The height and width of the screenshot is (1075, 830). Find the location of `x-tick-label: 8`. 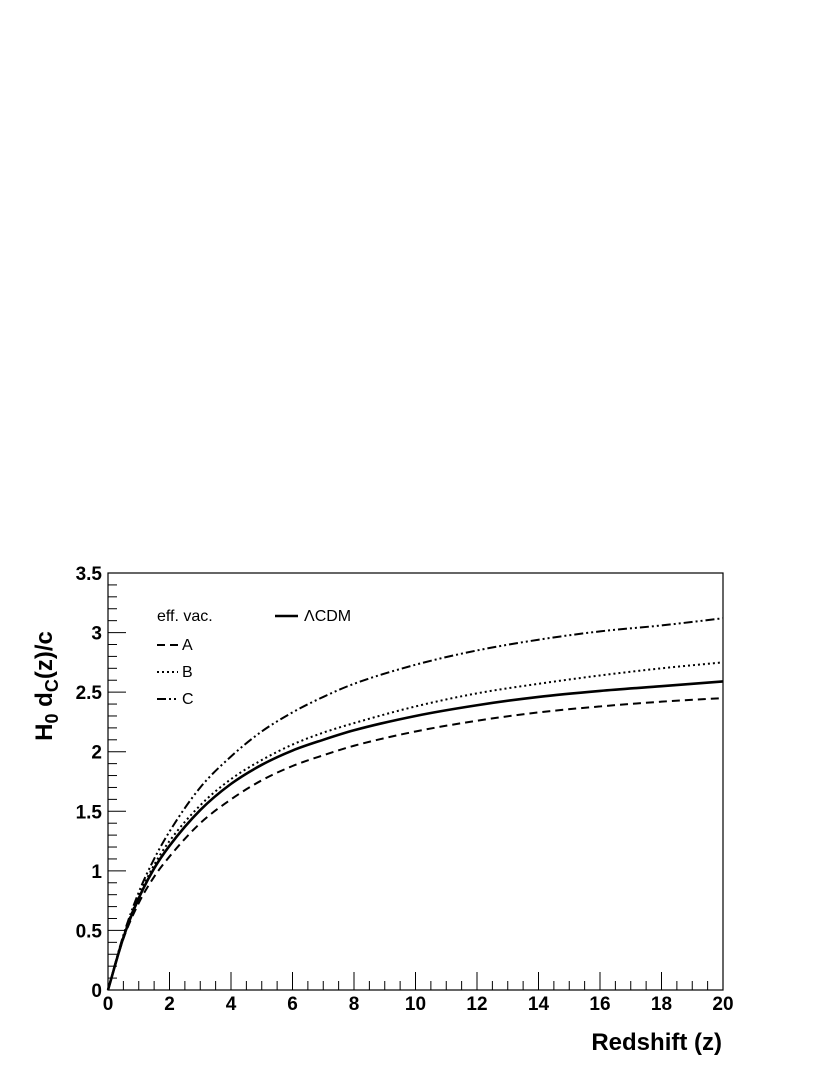

x-tick-label: 8 is located at coordinates (354, 1004).